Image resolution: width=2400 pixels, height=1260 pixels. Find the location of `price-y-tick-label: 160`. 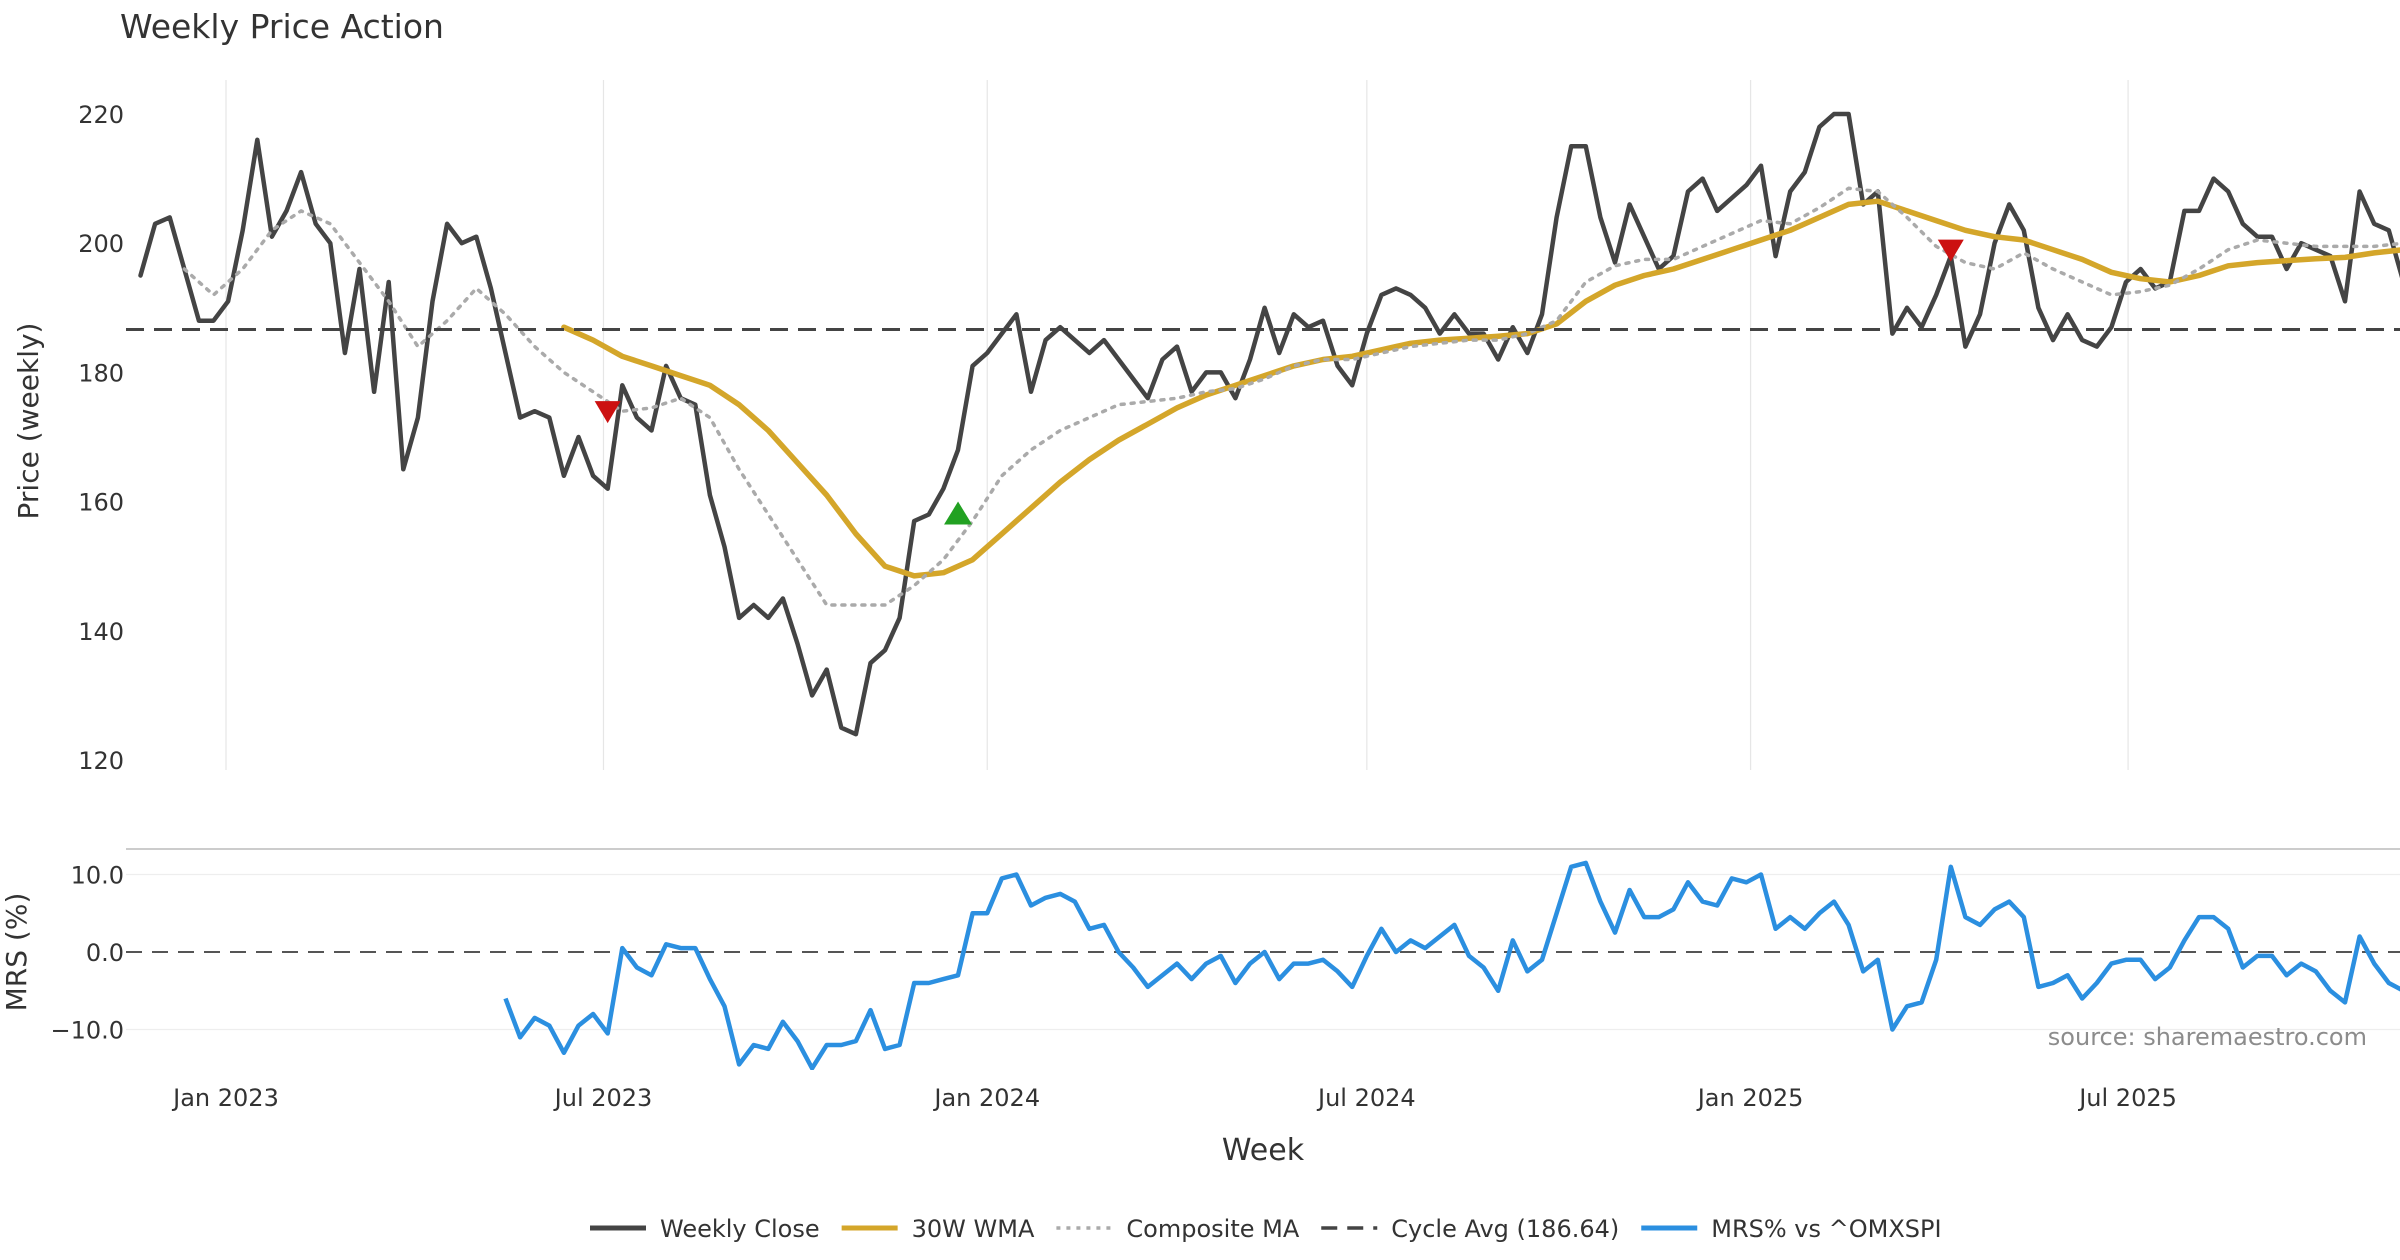

price-y-tick-label: 160 is located at coordinates (101, 503).